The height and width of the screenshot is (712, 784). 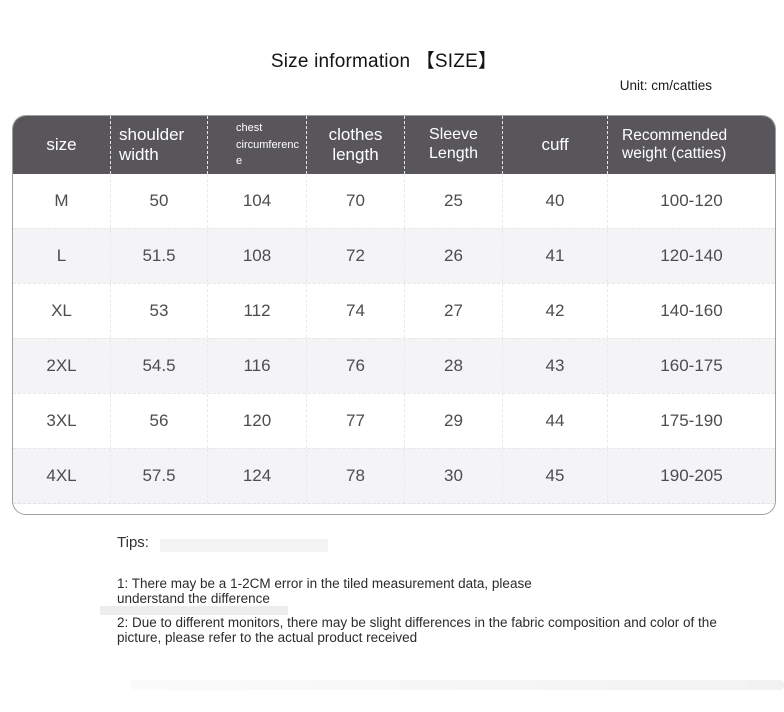 What do you see at coordinates (454, 366) in the screenshot?
I see `cell-sleeve-length: 28` at bounding box center [454, 366].